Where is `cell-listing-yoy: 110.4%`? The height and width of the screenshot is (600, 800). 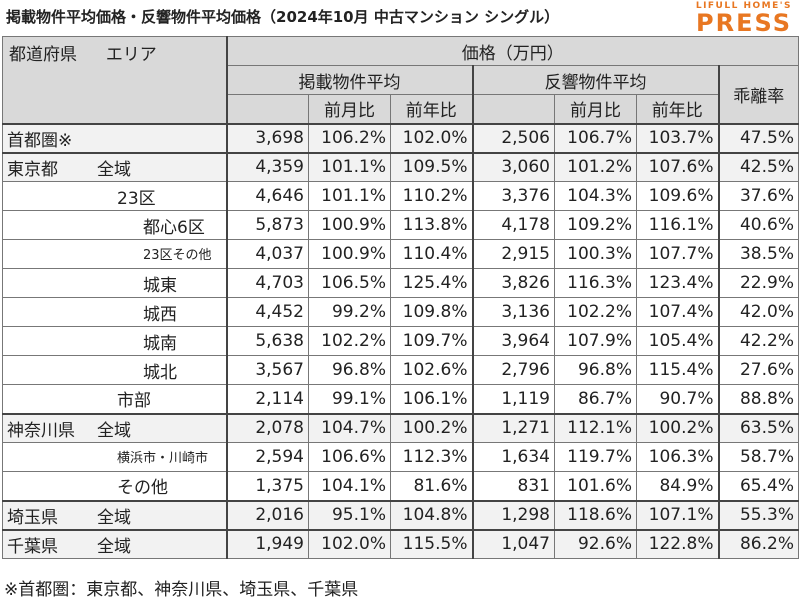
cell-listing-yoy: 110.4% is located at coordinates (431, 254).